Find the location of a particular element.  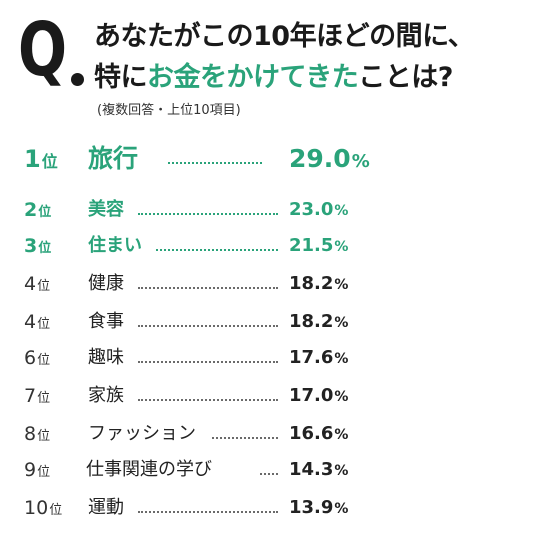

rank-digit: 3 is located at coordinates (31, 246).